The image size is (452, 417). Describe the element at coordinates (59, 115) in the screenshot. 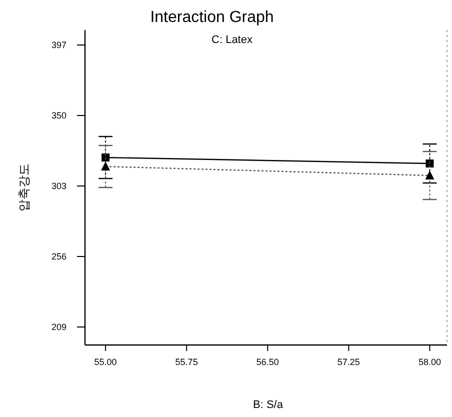

I see `y-tick-label: 350` at that location.